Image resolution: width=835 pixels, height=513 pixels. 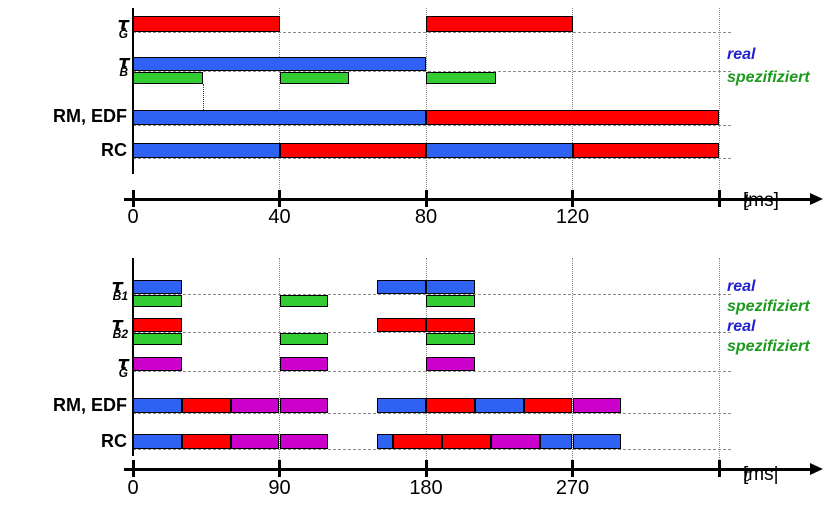 What do you see at coordinates (426, 217) in the screenshot?
I see `axis-tick-label: 80` at bounding box center [426, 217].